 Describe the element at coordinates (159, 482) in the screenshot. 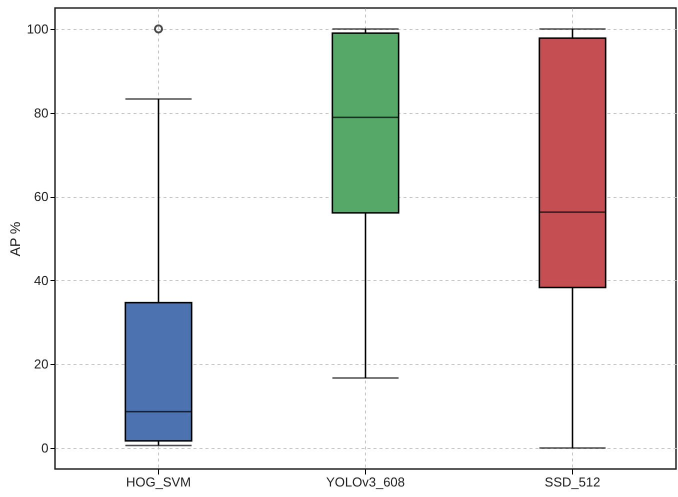

I see `x-tick-label: HOG_SVM` at that location.